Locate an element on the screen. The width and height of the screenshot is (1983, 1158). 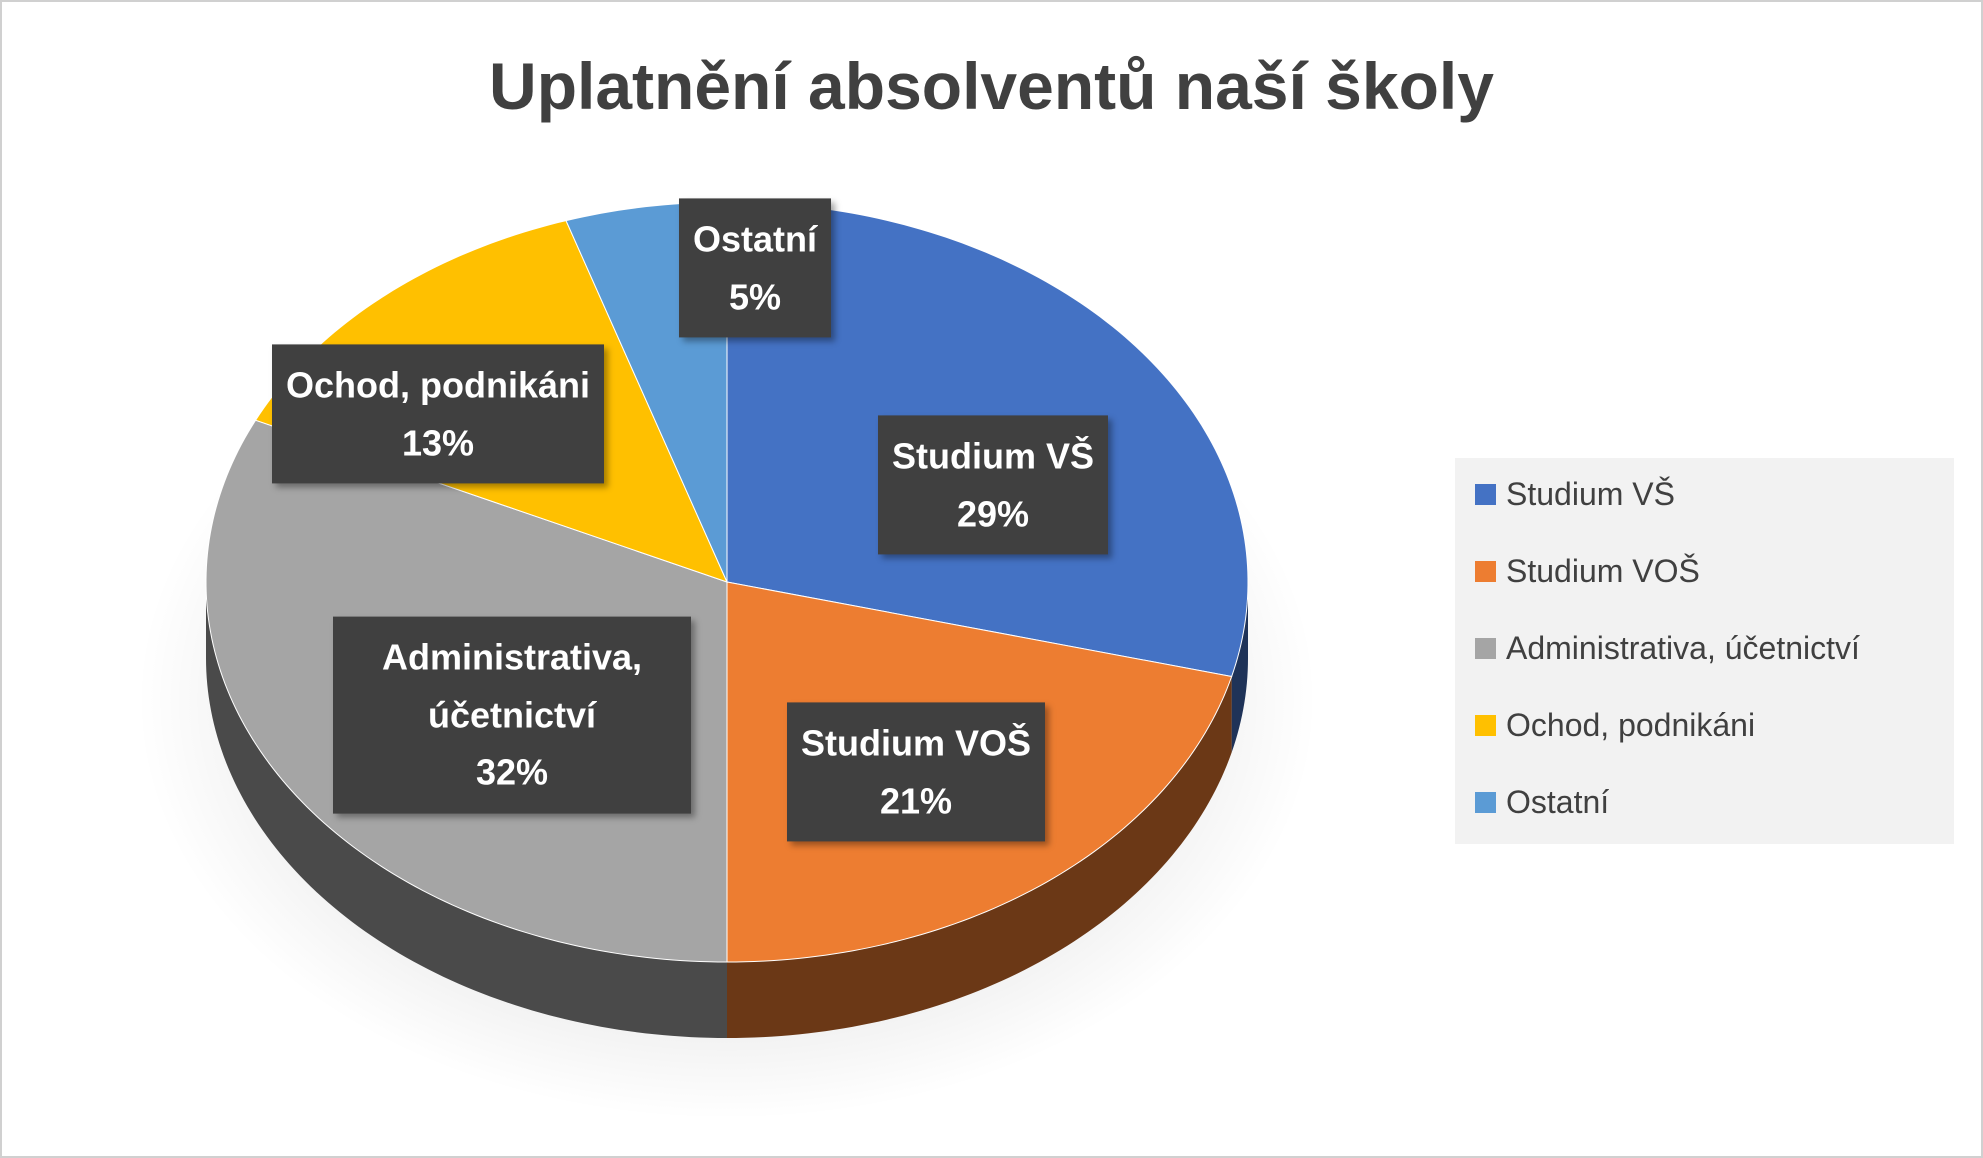
data-label-value: 21% is located at coordinates (916, 800).